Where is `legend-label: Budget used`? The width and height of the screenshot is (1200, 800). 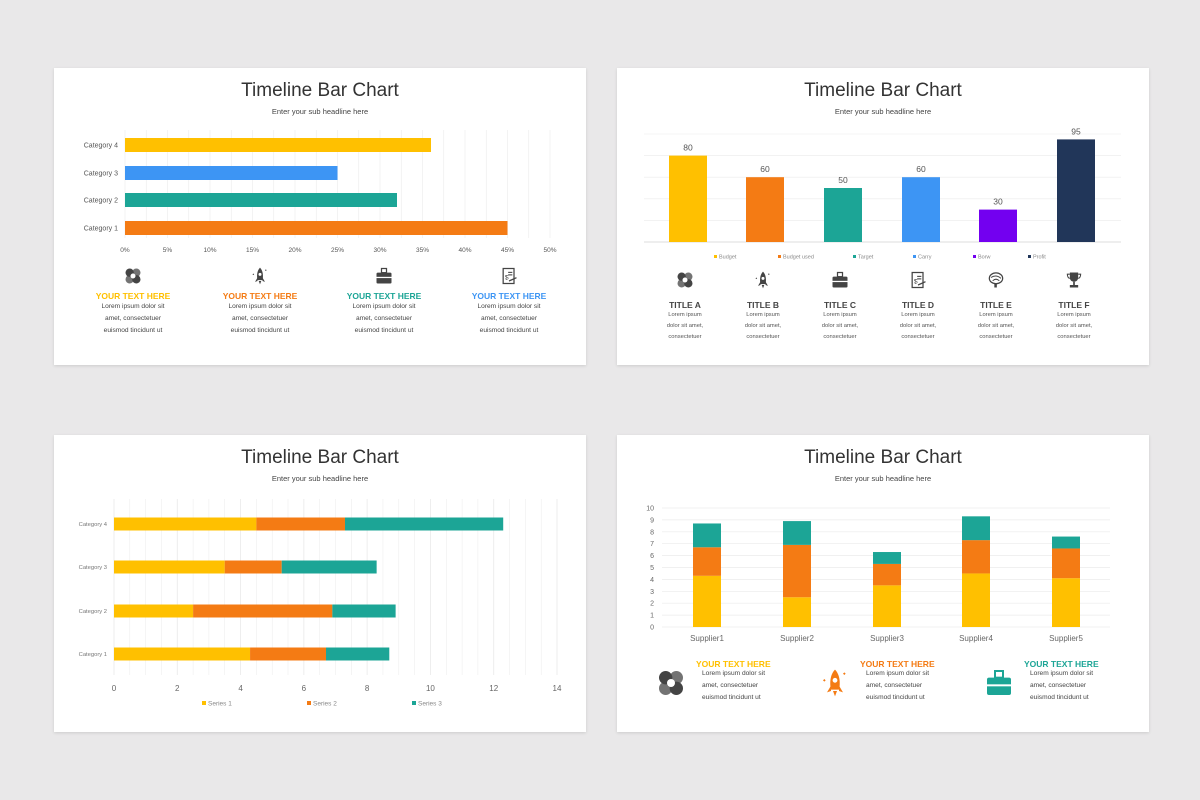 legend-label: Budget used is located at coordinates (798, 258).